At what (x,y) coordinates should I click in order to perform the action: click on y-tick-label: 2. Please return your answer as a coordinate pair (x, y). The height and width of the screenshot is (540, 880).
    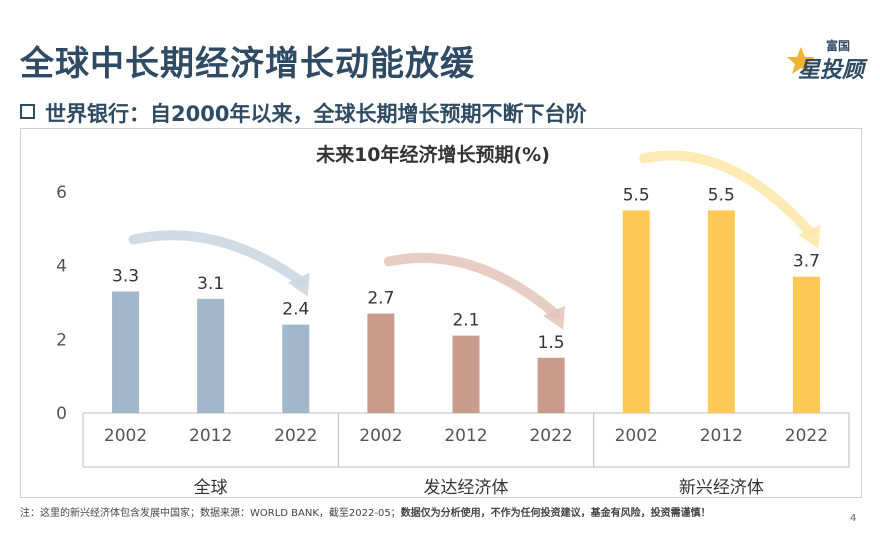
    Looking at the image, I should click on (61, 340).